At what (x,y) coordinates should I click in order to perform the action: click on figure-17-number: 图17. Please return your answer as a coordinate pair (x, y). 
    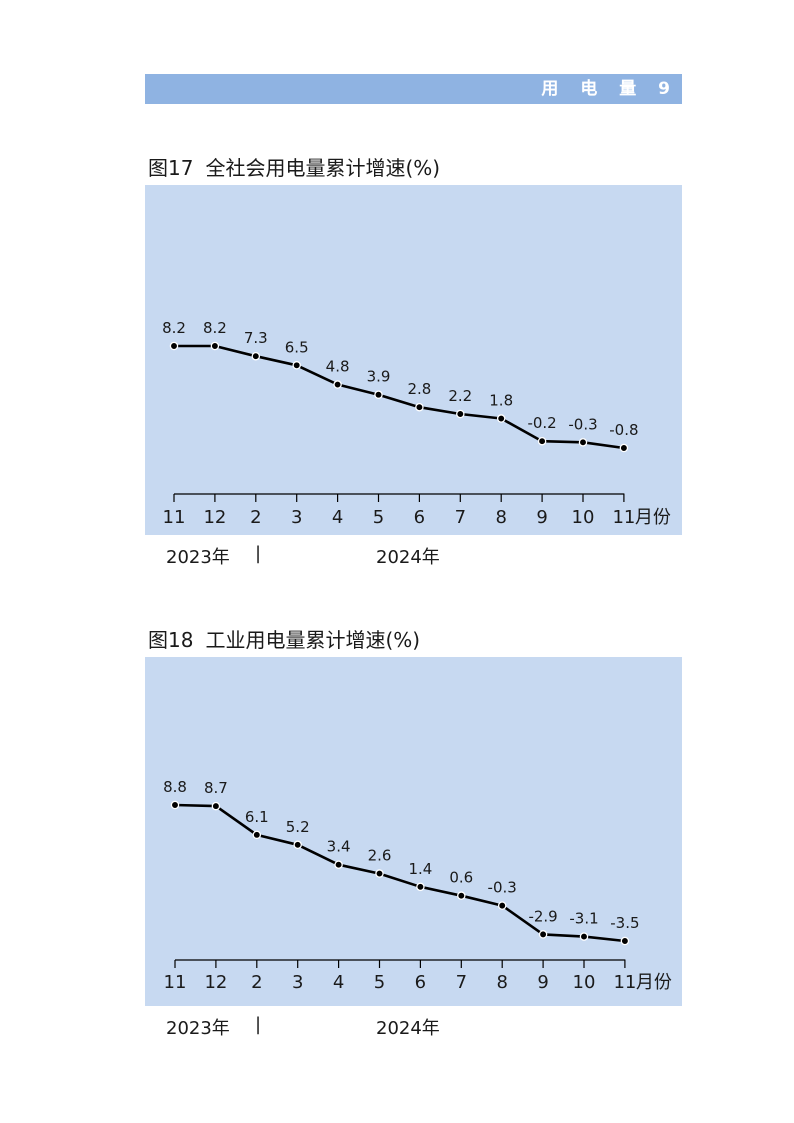
    Looking at the image, I should click on (171, 168).